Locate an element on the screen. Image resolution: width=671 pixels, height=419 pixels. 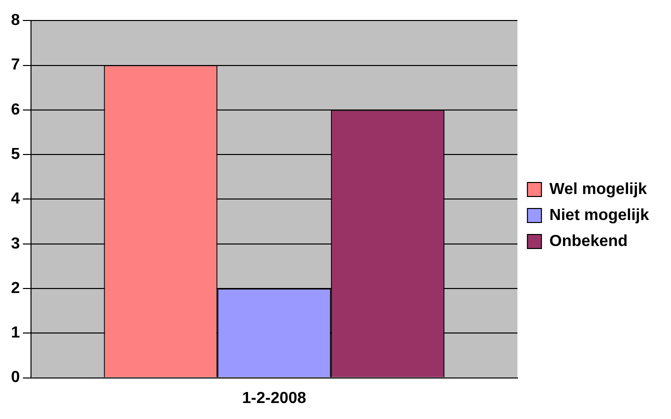
y-tick-label: 1 is located at coordinates (15, 333).